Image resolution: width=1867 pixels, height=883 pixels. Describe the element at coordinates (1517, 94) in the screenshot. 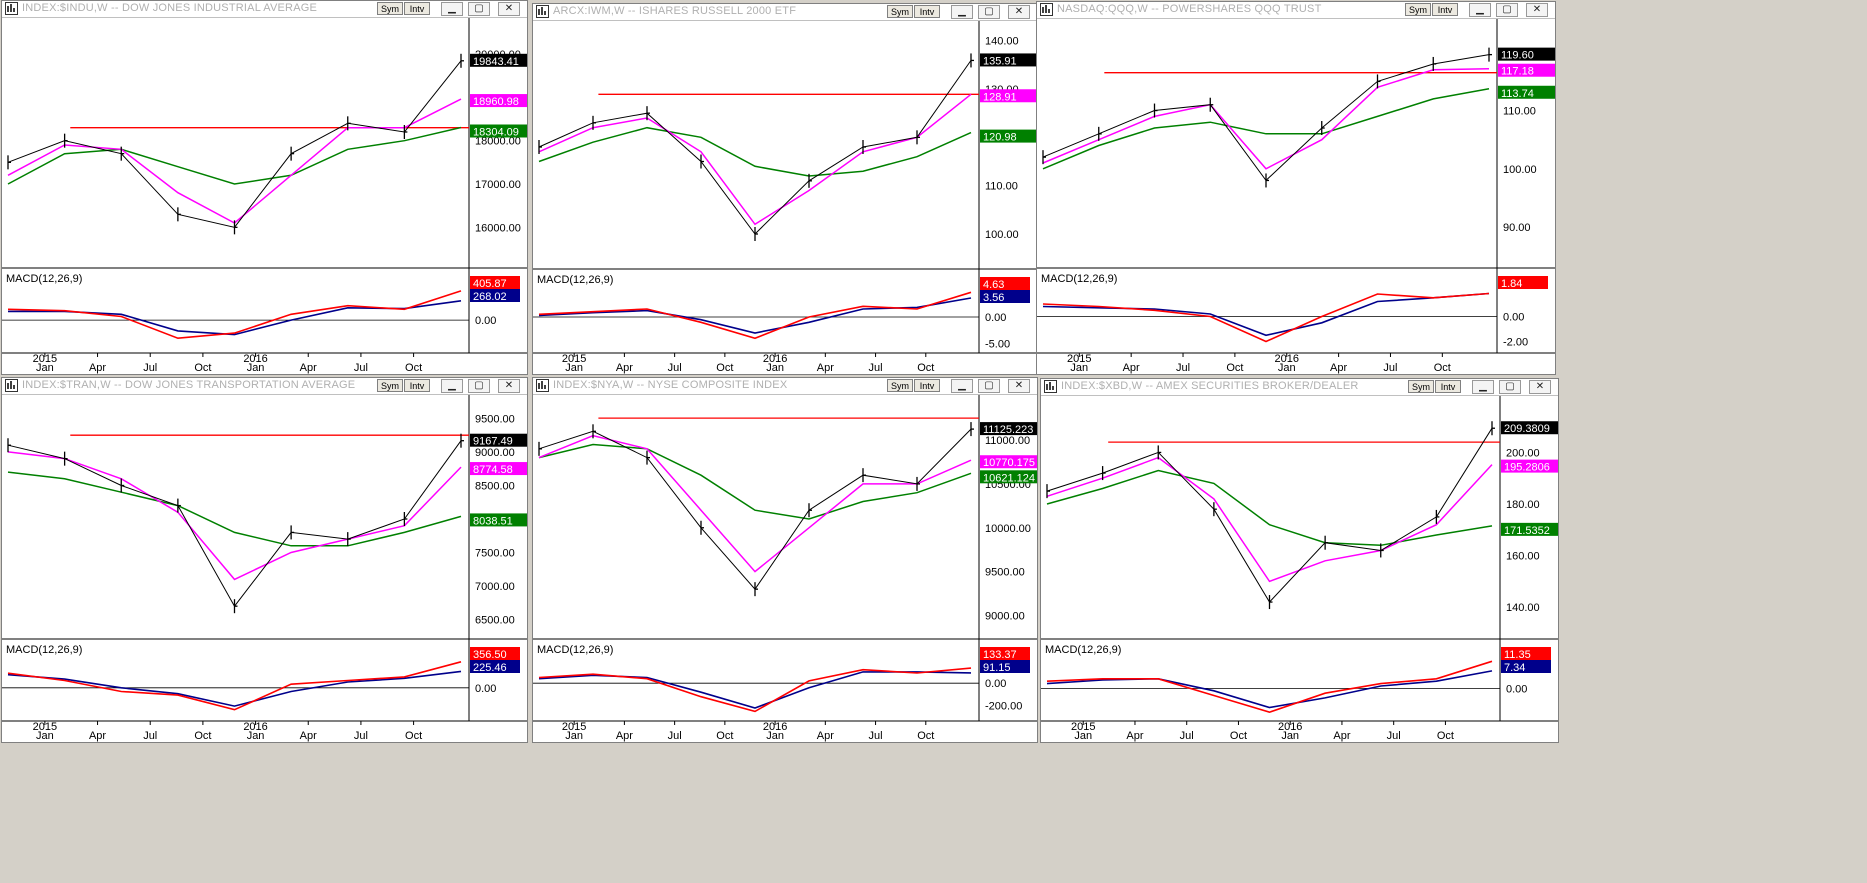

I see `price-value-label: 113.74` at that location.